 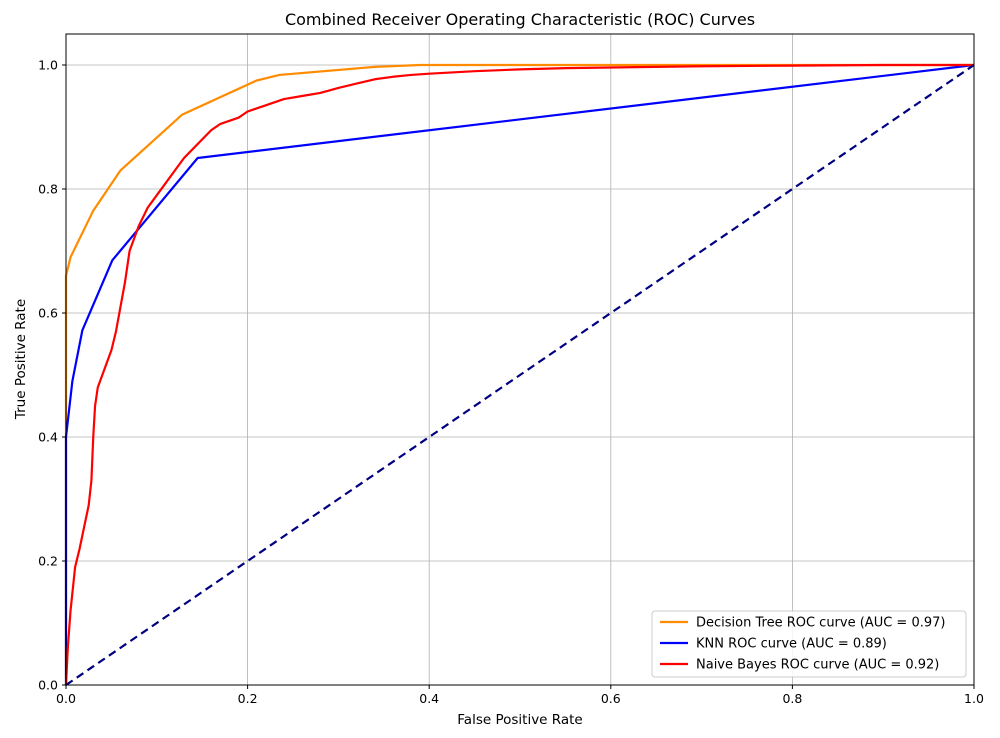 What do you see at coordinates (48, 685) in the screenshot?
I see `y-tick-label: 0.0` at bounding box center [48, 685].